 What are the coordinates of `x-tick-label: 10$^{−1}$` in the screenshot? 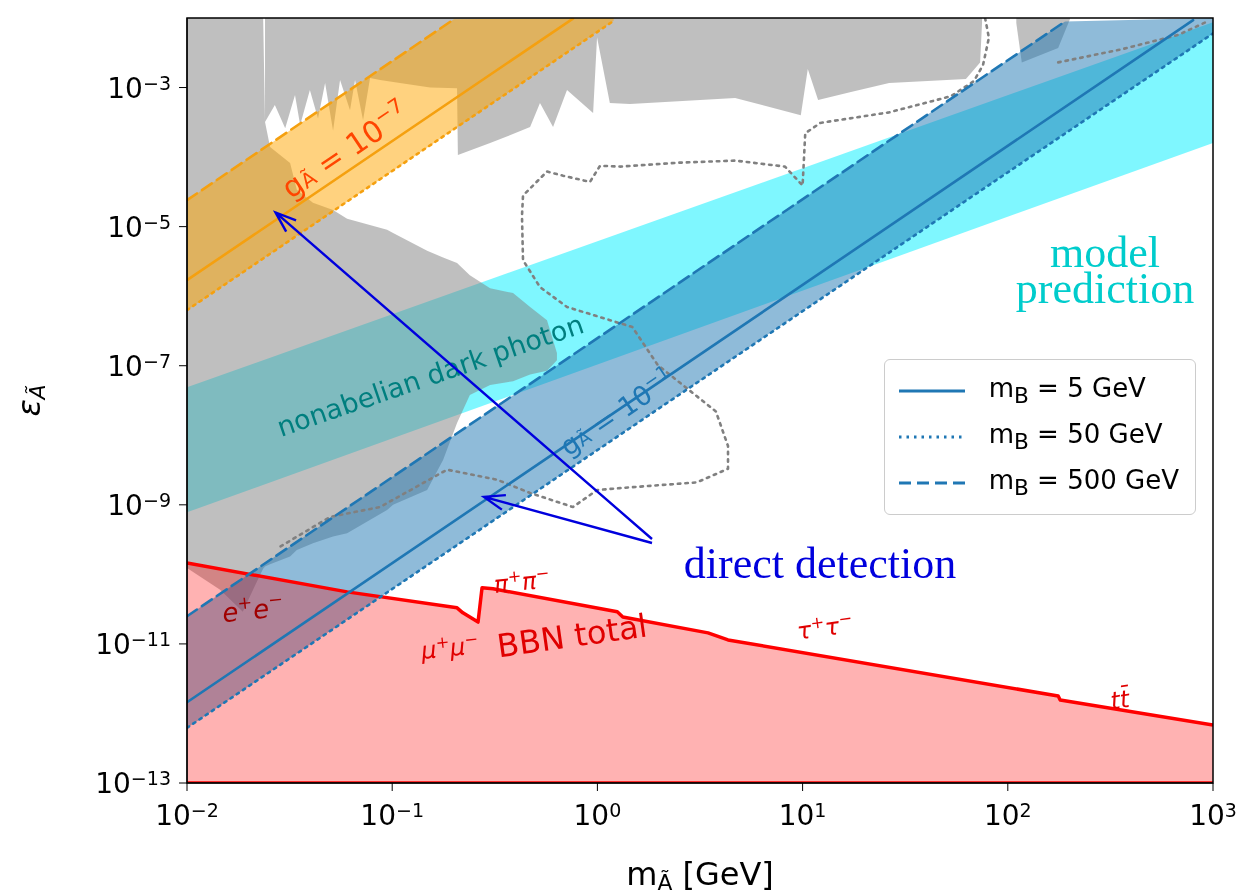 It's located at (392, 815).